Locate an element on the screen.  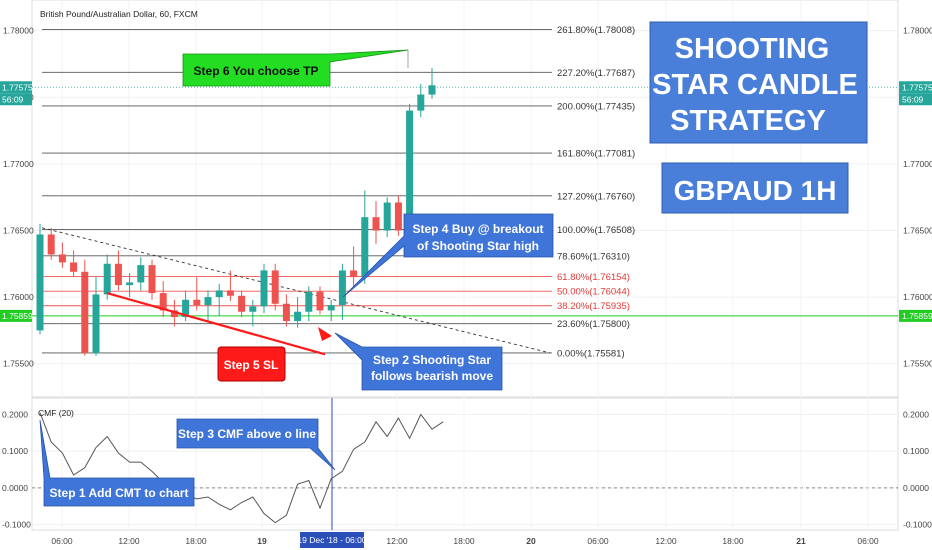
countdown-tag-right-box is located at coordinates (915, 99).